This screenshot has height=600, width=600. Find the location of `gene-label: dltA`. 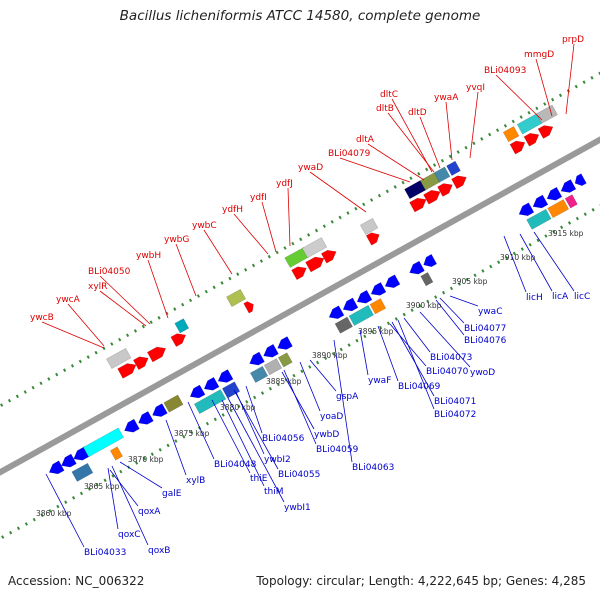

gene-label: dltA is located at coordinates (365, 140).